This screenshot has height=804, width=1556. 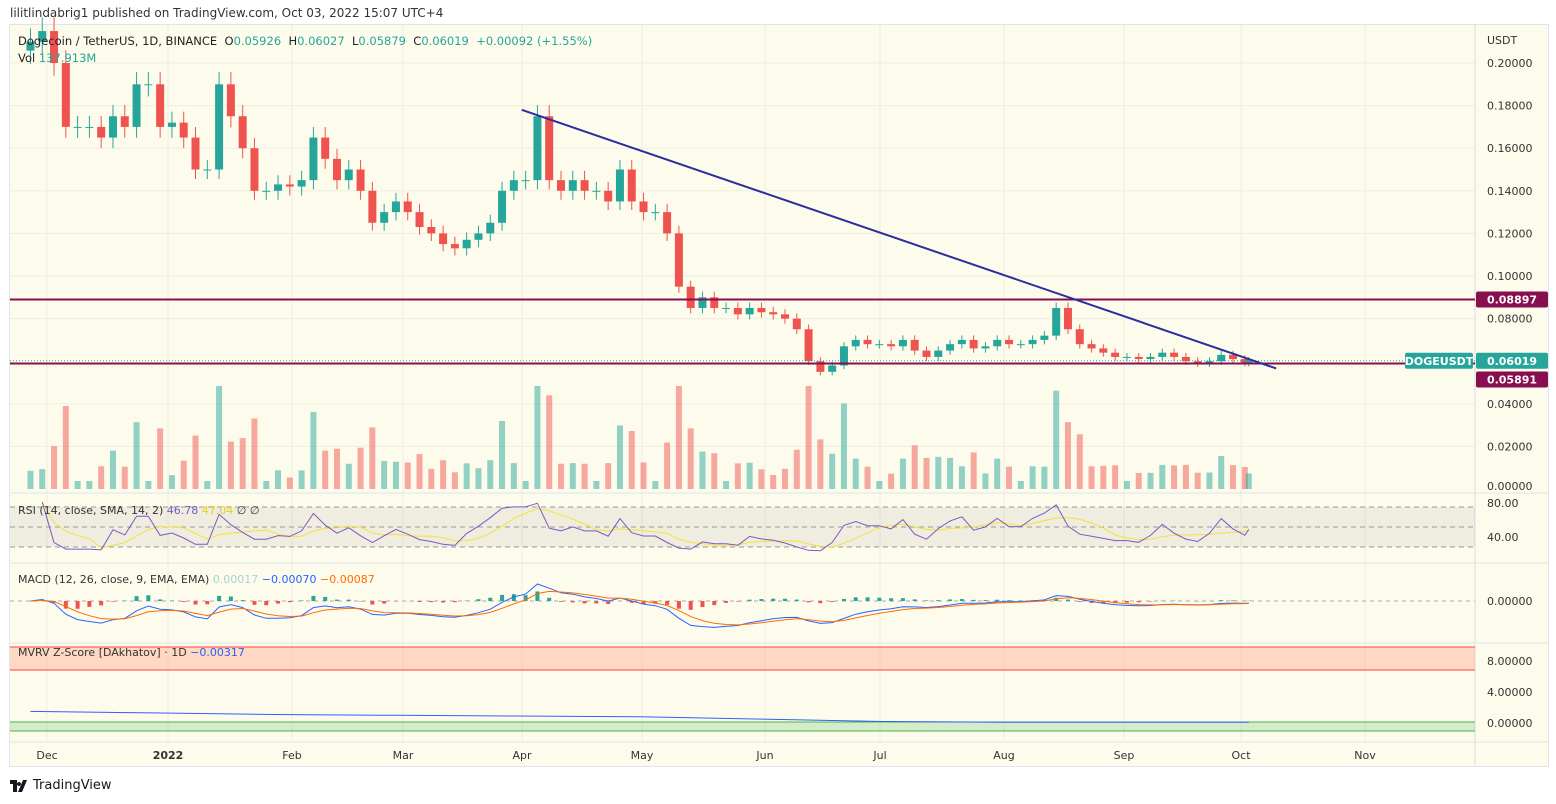 I want to click on price-tick: 0.16000, so click(x=1510, y=148).